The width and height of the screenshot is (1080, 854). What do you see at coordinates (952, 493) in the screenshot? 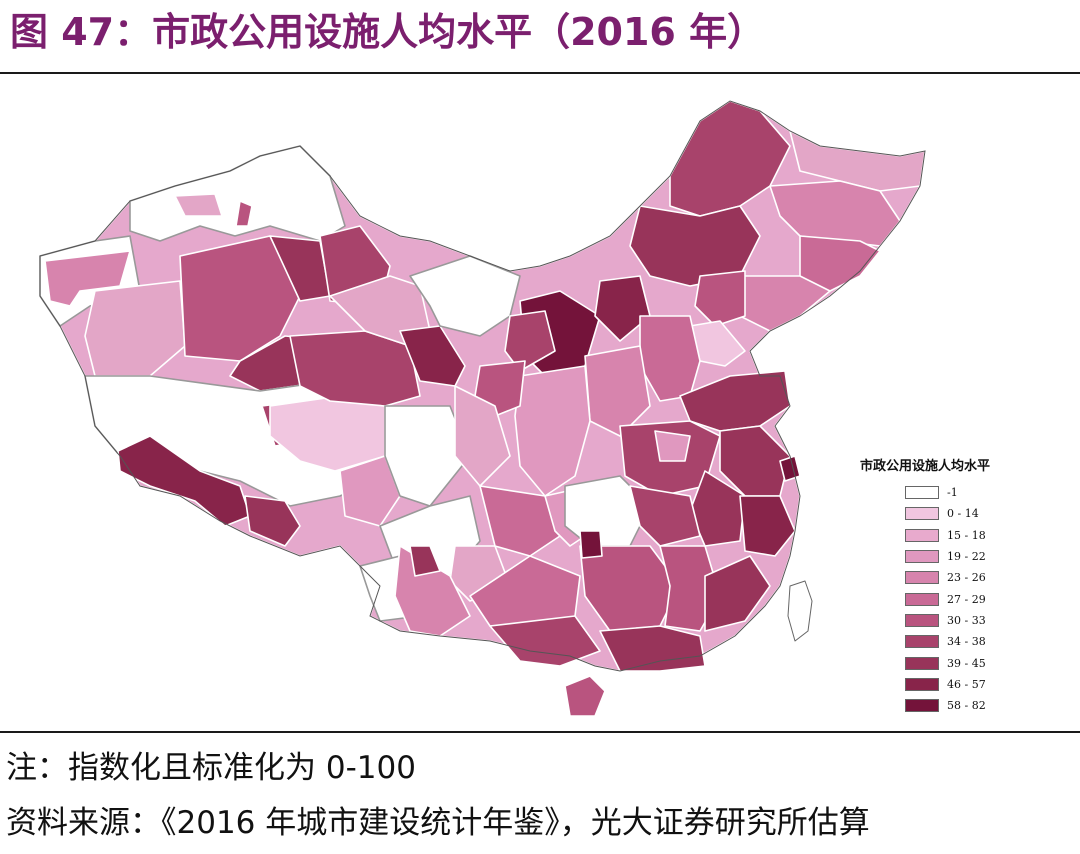
I see `legend-label: -1` at bounding box center [952, 493].